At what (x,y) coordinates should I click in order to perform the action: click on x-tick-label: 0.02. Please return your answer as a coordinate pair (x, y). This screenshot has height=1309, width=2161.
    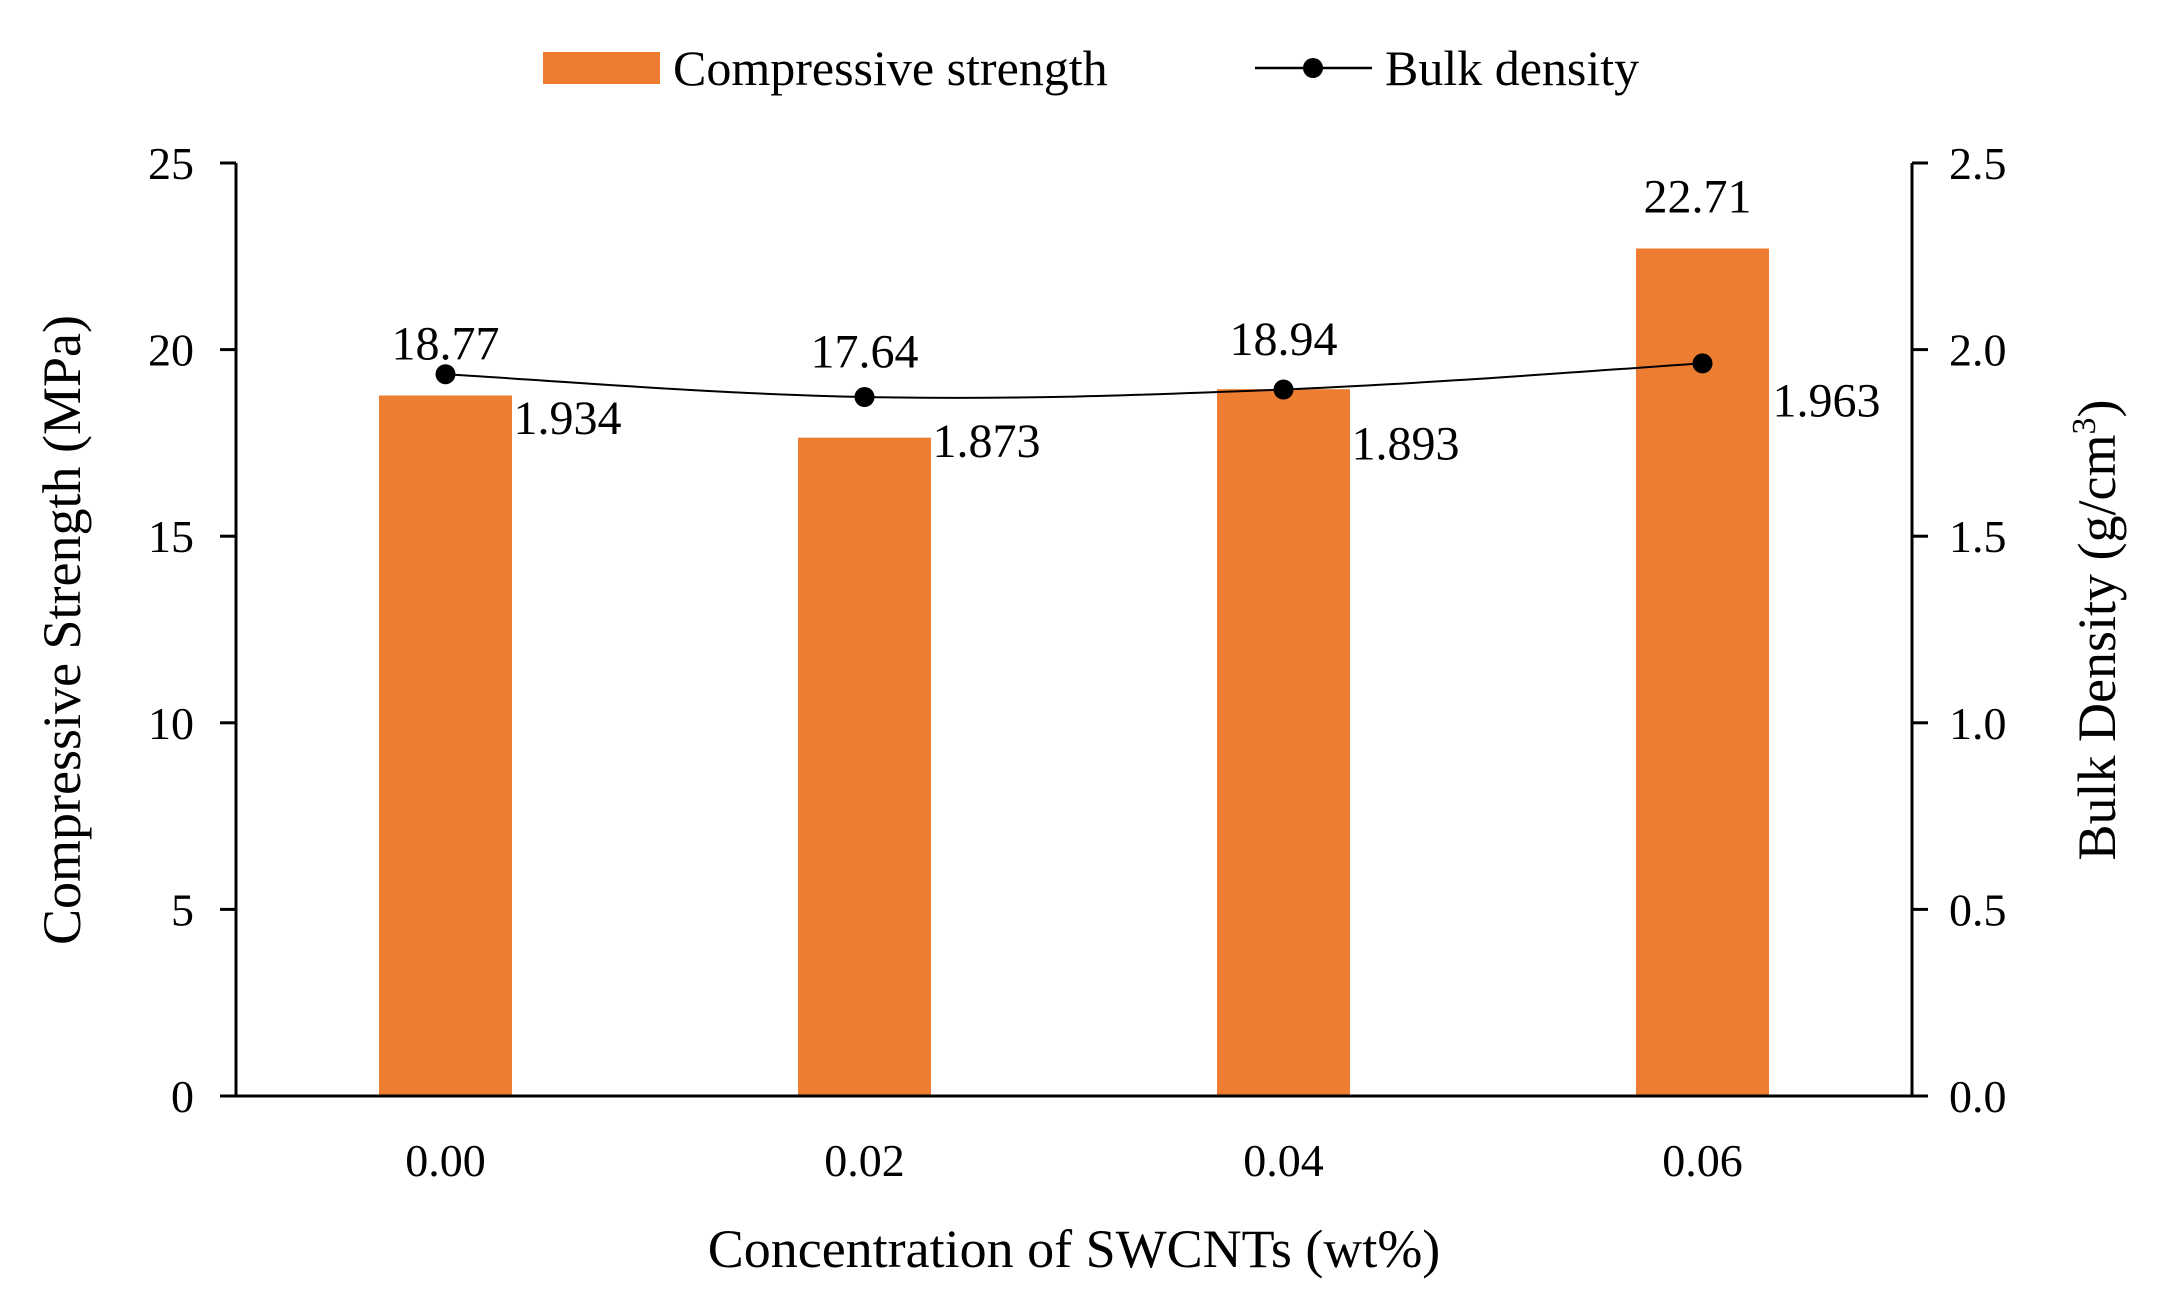
    Looking at the image, I should click on (864, 1160).